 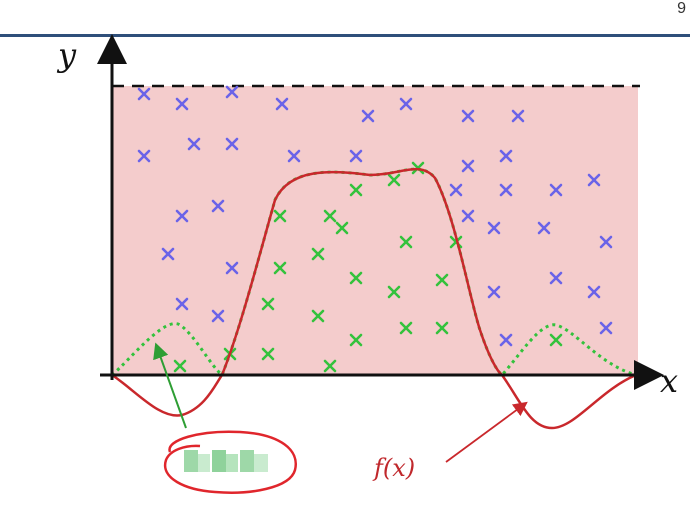 I want to click on function-label: f(x), so click(x=393, y=468).